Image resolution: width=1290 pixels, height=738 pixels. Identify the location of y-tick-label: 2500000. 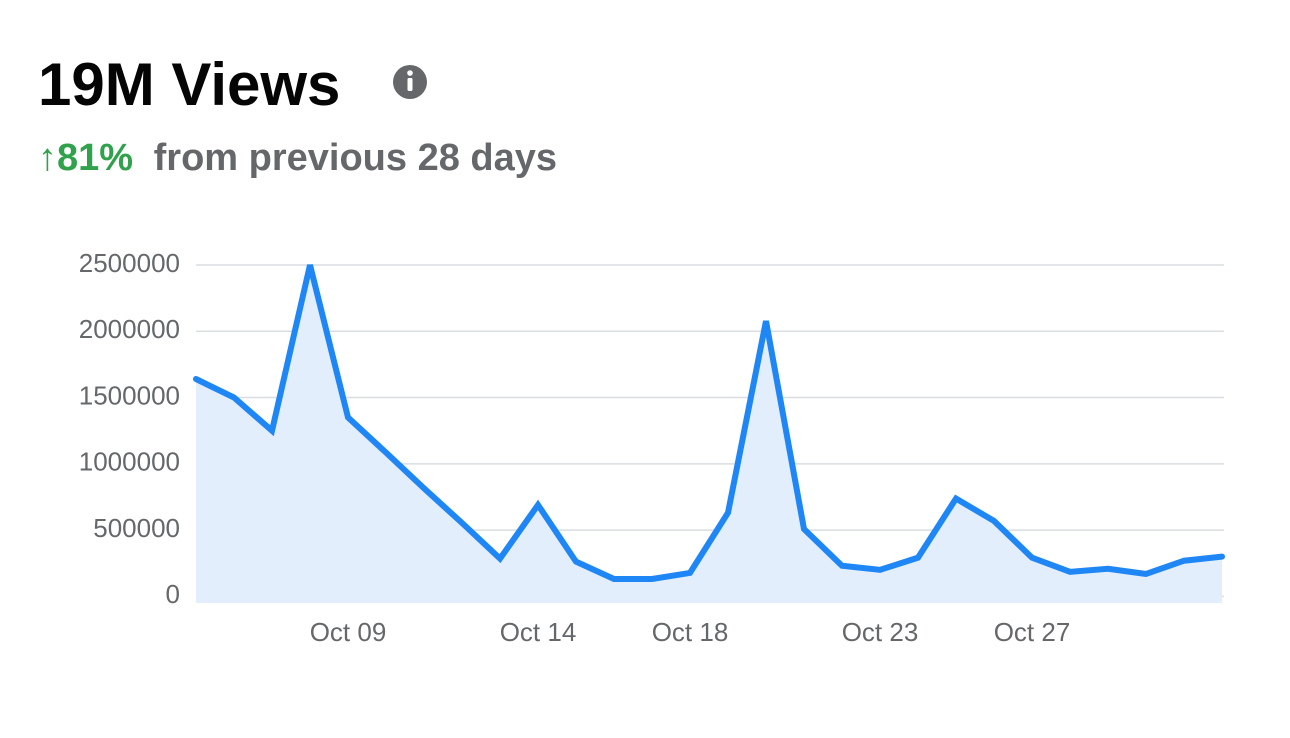
(129, 263).